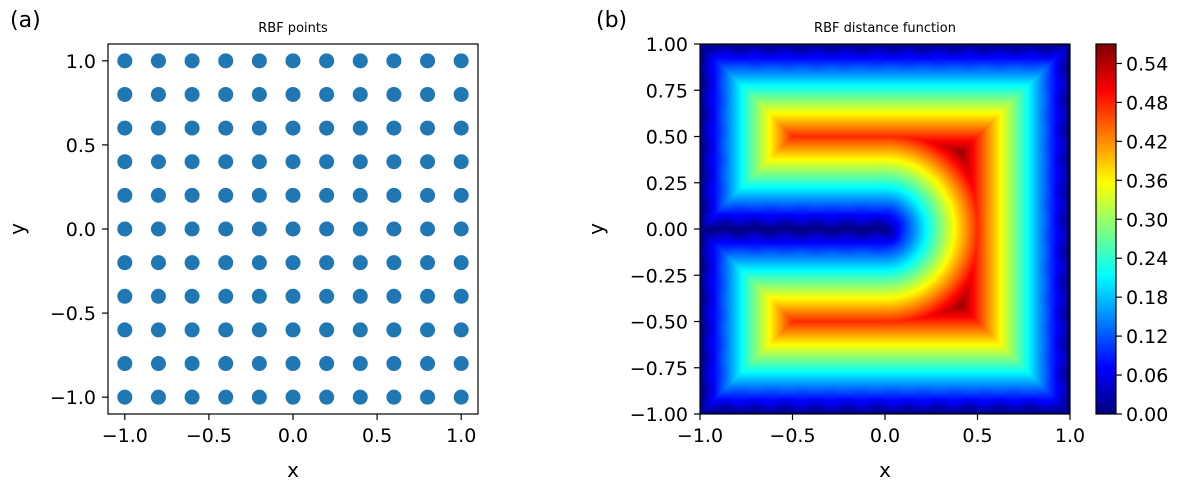  What do you see at coordinates (73, 314) in the screenshot?
I see `y-tick-label: −0.5` at bounding box center [73, 314].